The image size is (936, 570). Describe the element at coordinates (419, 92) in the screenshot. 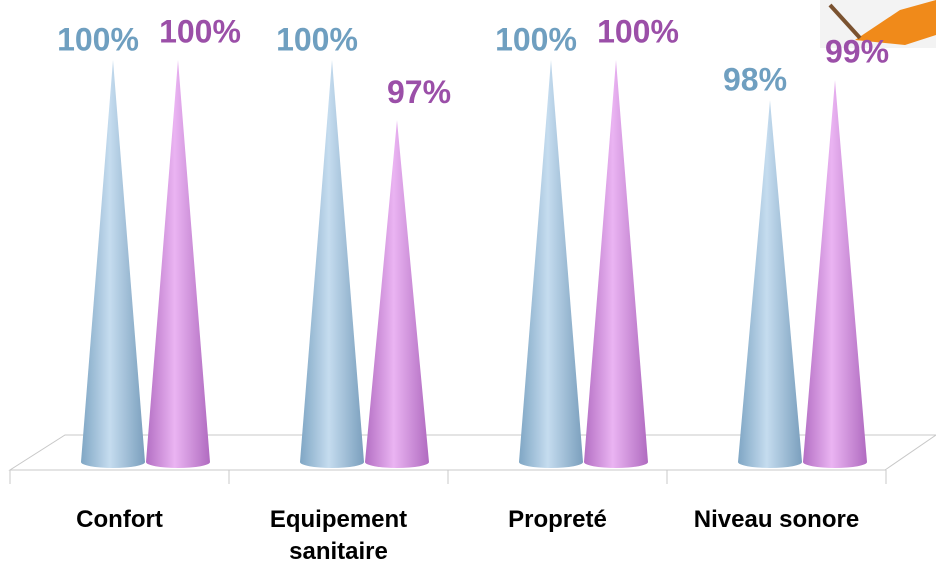

I see `value-label: 97%` at that location.